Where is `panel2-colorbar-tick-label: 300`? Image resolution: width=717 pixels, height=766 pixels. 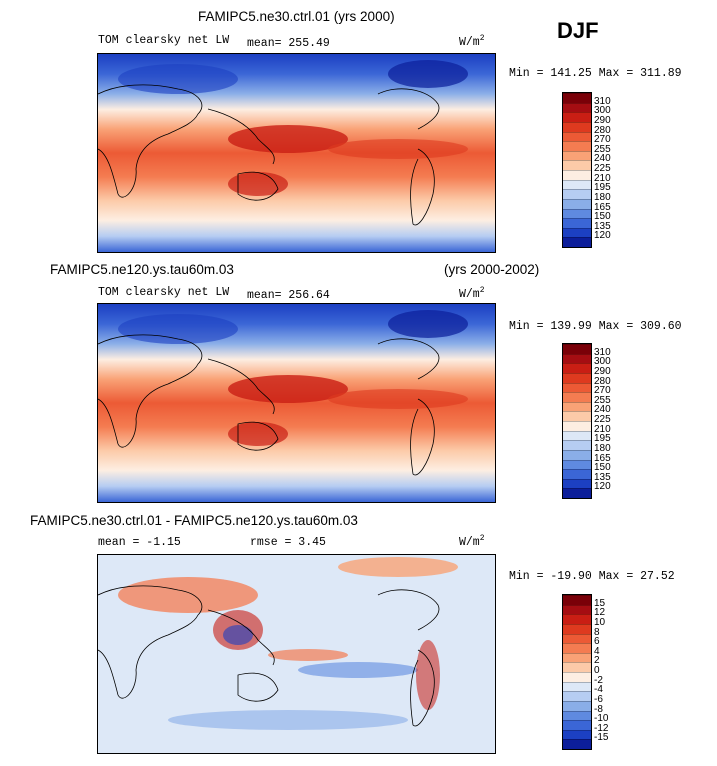
panel2-colorbar-tick-label: 300 is located at coordinates (602, 362).